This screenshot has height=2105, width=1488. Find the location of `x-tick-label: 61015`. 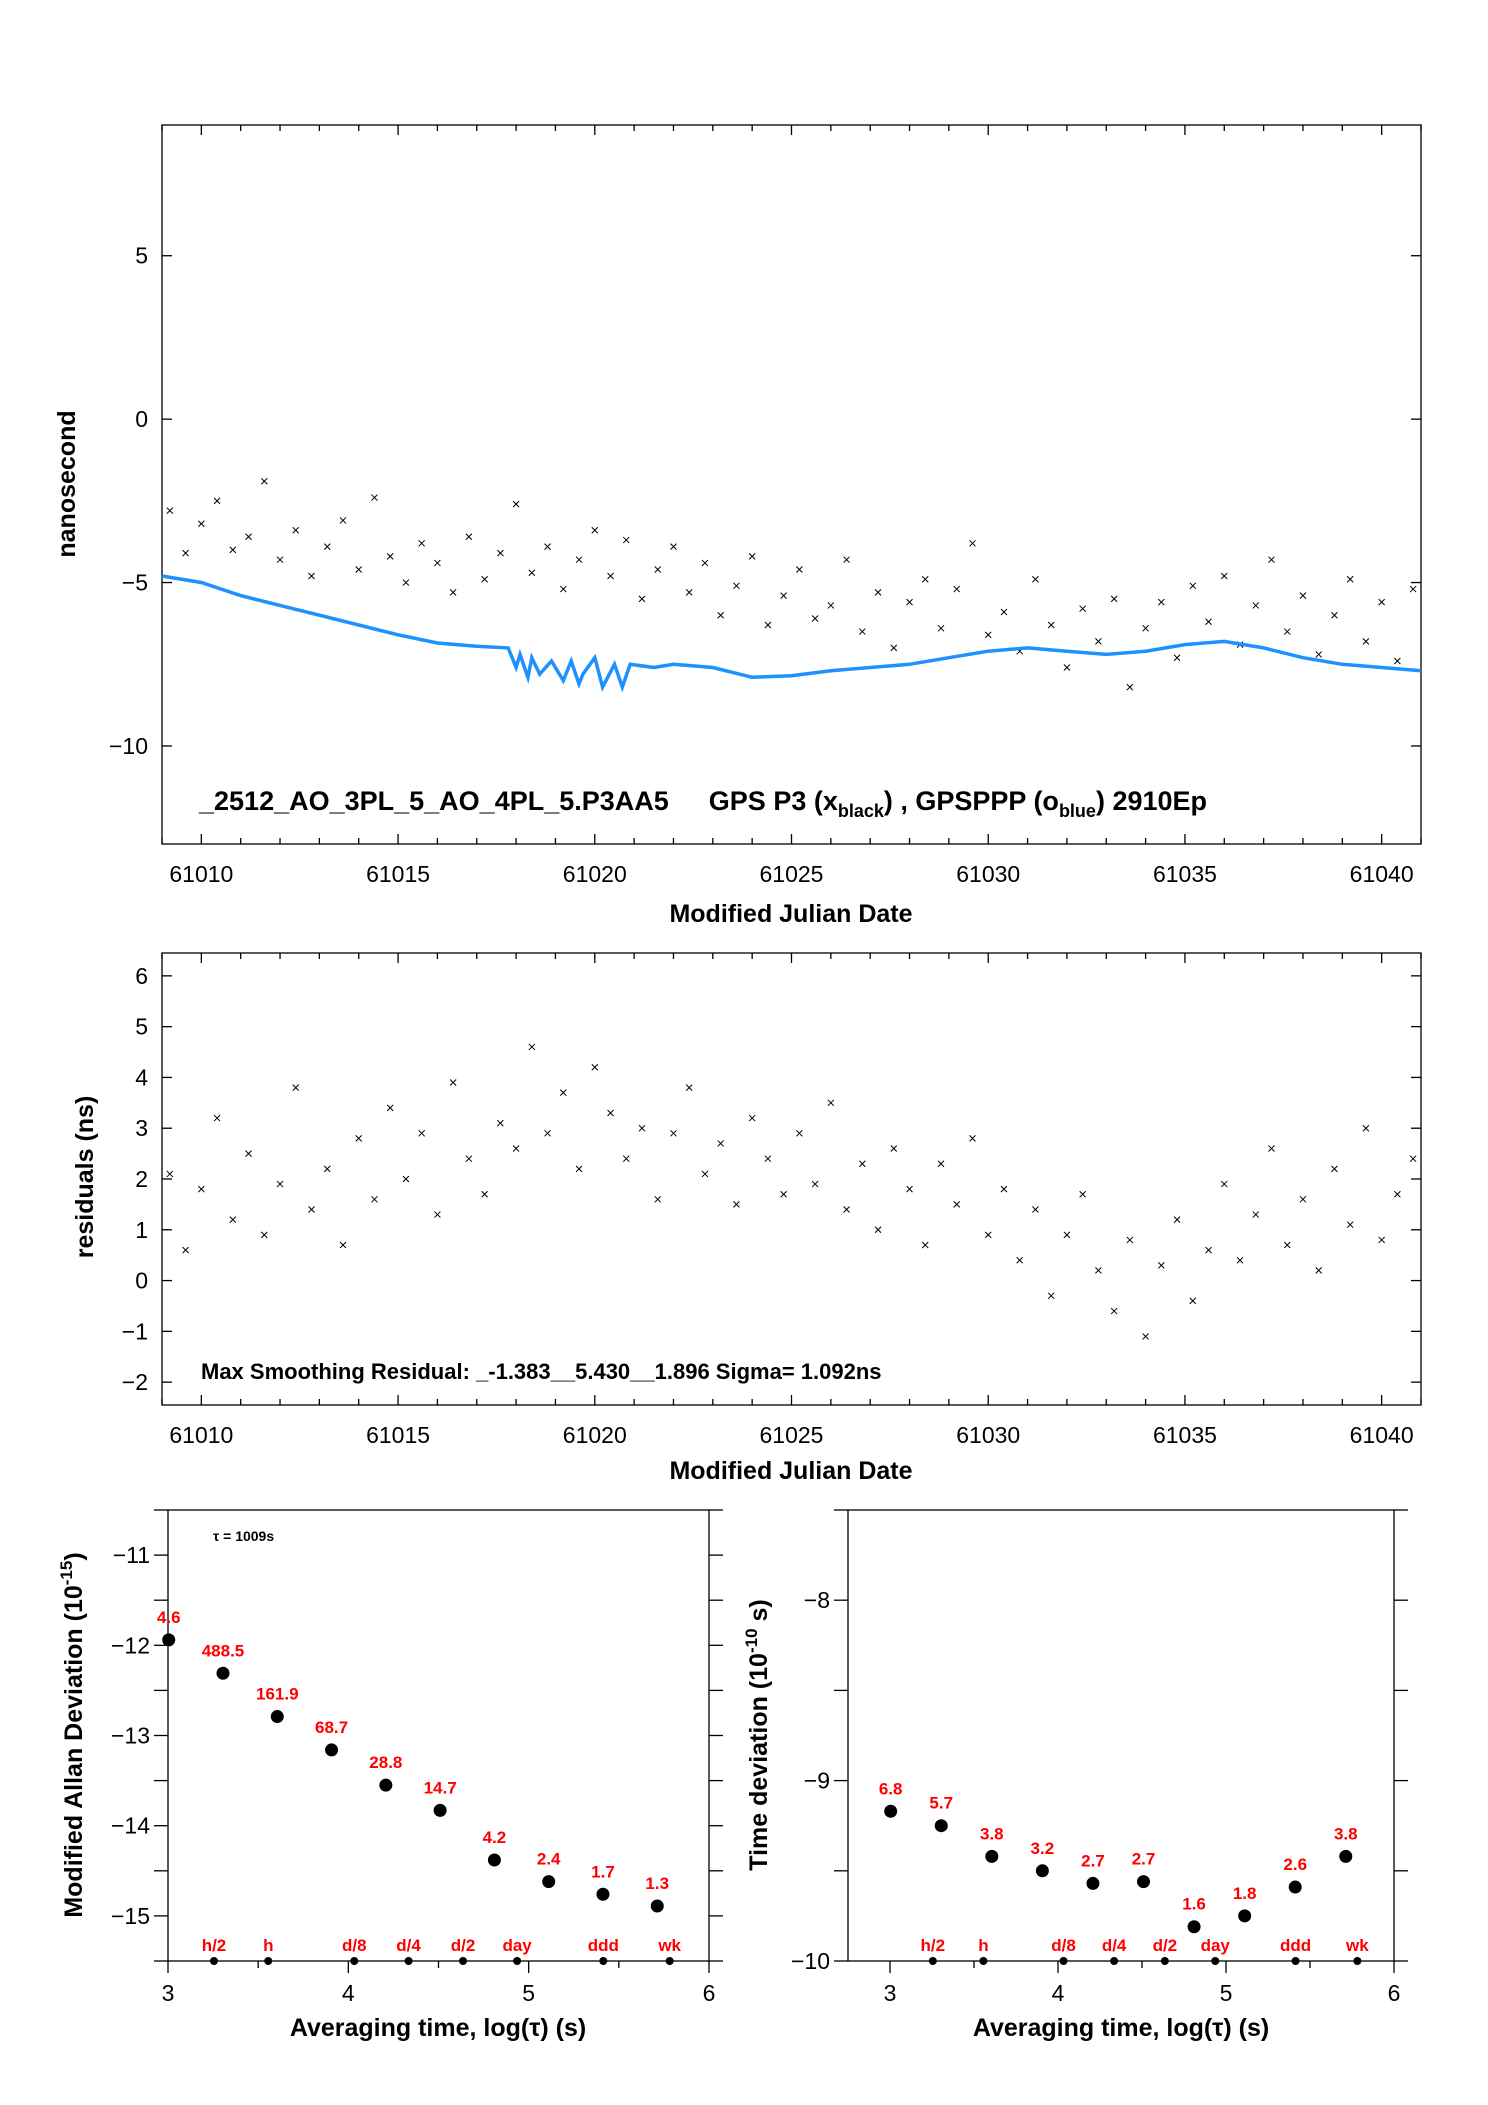

x-tick-label: 61015 is located at coordinates (398, 1435).